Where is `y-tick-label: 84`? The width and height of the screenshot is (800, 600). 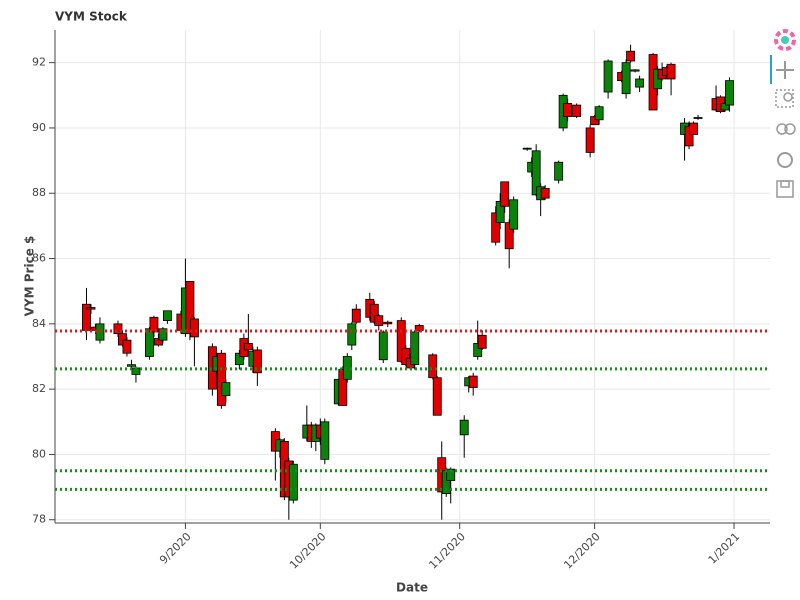
y-tick-label: 84 is located at coordinates (39, 323).